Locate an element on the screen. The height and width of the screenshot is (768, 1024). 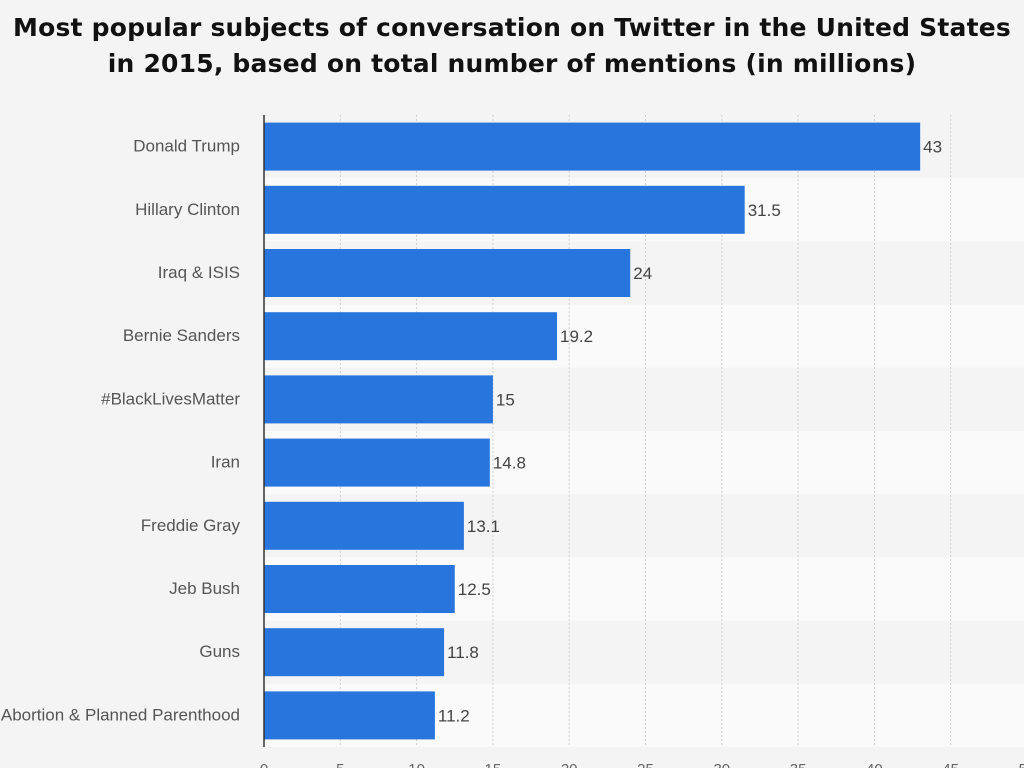
x-tick-label: 0 is located at coordinates (264, 764).